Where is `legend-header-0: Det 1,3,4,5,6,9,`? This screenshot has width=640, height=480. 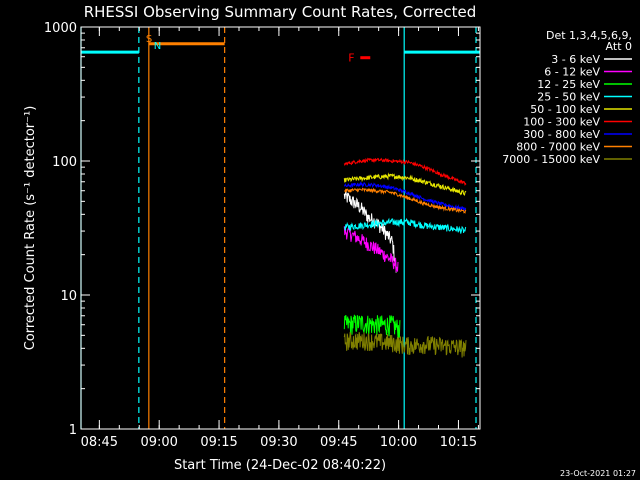
legend-header-0: Det 1,3,4,5,6,9, is located at coordinates (589, 35).